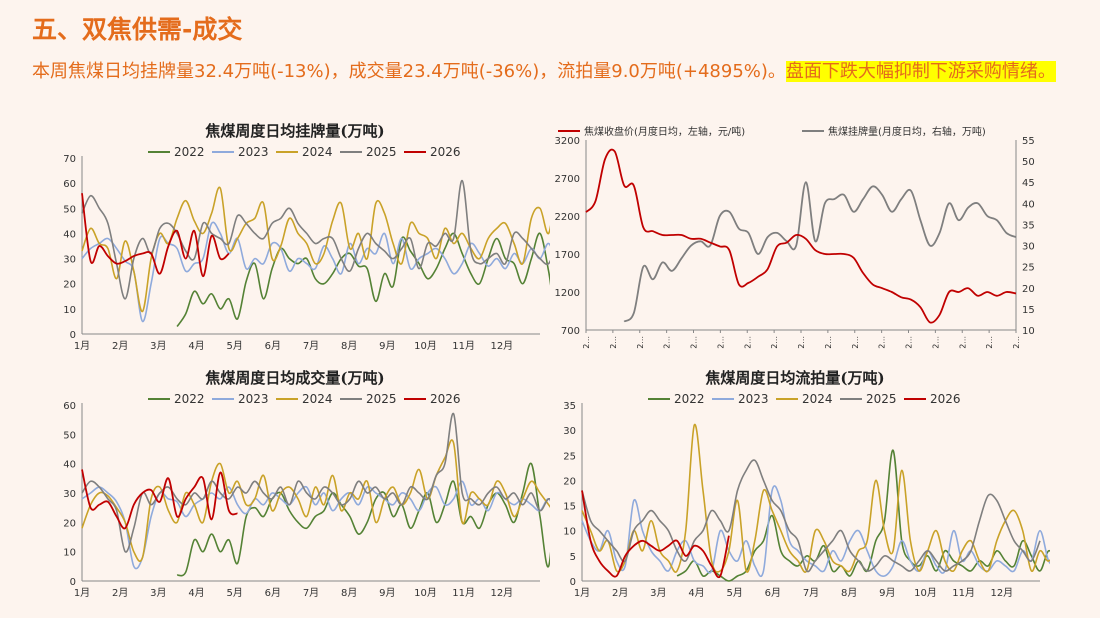 The height and width of the screenshot is (618, 1100). Describe the element at coordinates (69, 406) in the screenshot. I see `y-tick-label: 60` at that location.